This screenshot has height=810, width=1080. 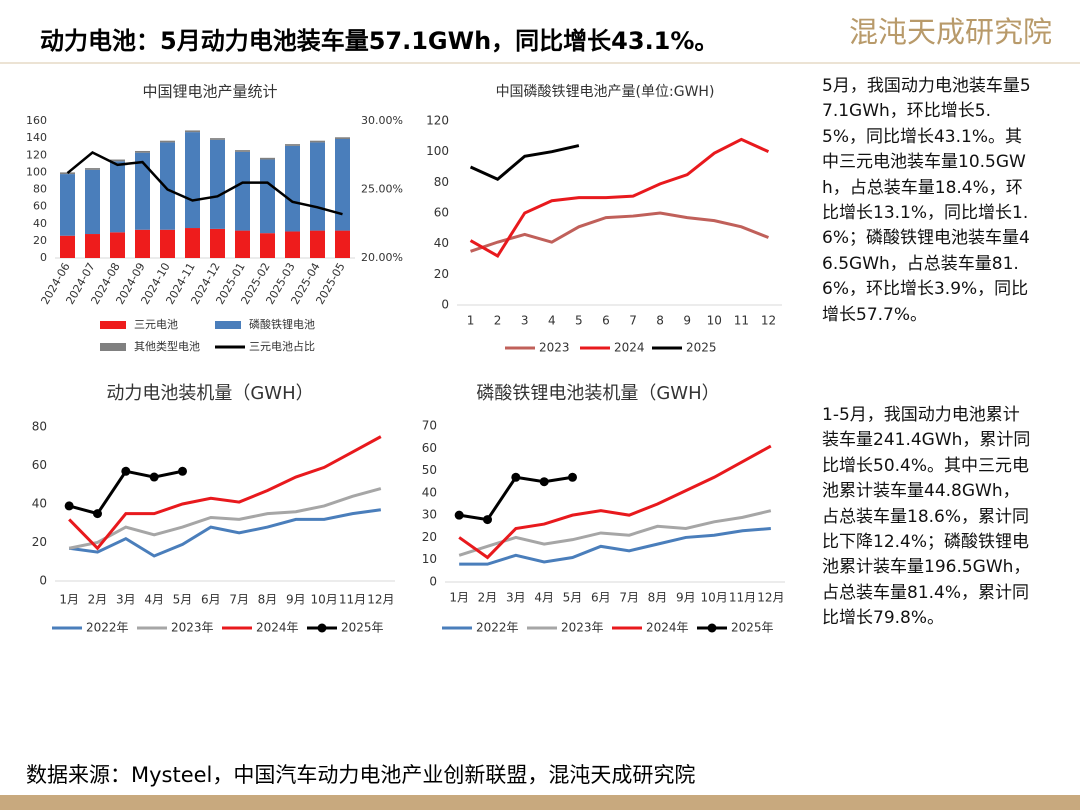 I want to click on chart-title: 中国锂电池产量统计, so click(x=209, y=92).